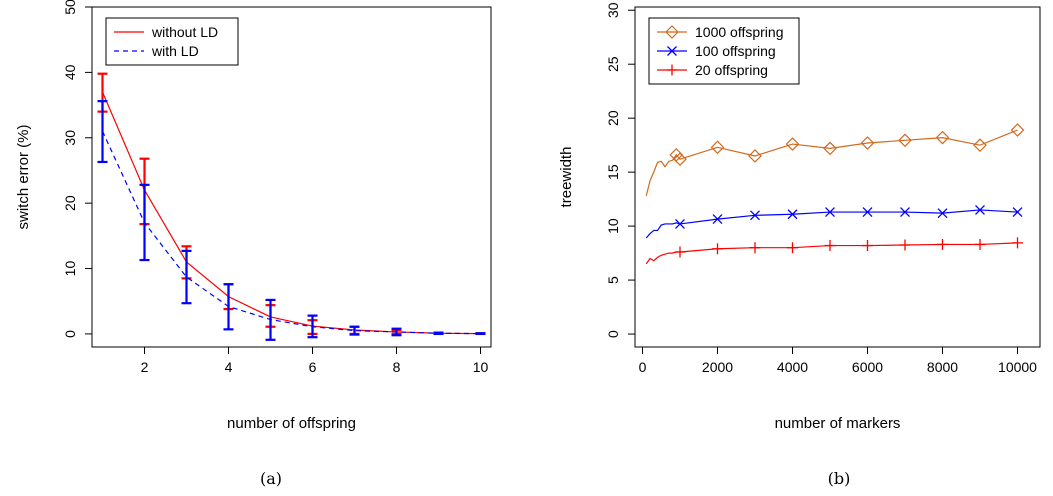 Image resolution: width=1053 pixels, height=496 pixels. Describe the element at coordinates (731, 70) in the screenshot. I see `legend-label: 20 offspring` at that location.